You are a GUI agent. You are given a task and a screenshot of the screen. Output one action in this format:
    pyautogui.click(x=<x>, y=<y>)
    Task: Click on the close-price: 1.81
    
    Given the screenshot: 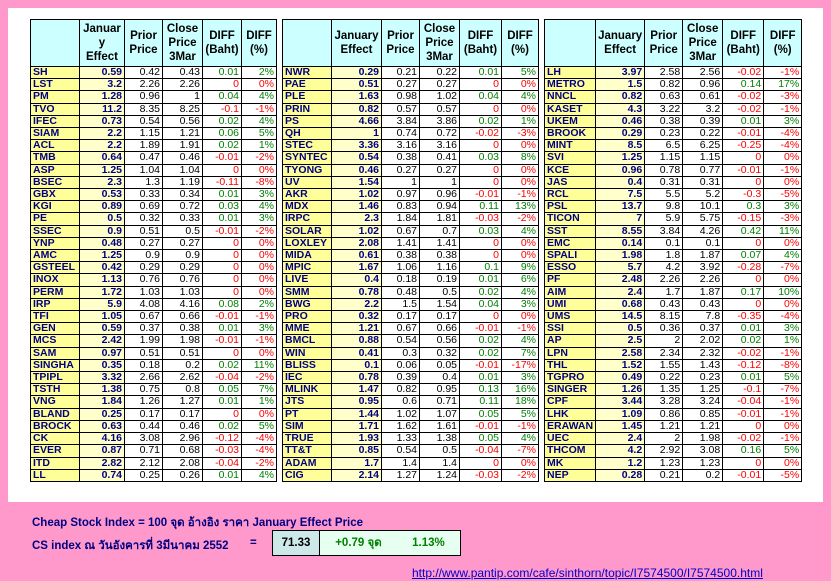 What is the action you would take?
    pyautogui.click(x=439, y=219)
    